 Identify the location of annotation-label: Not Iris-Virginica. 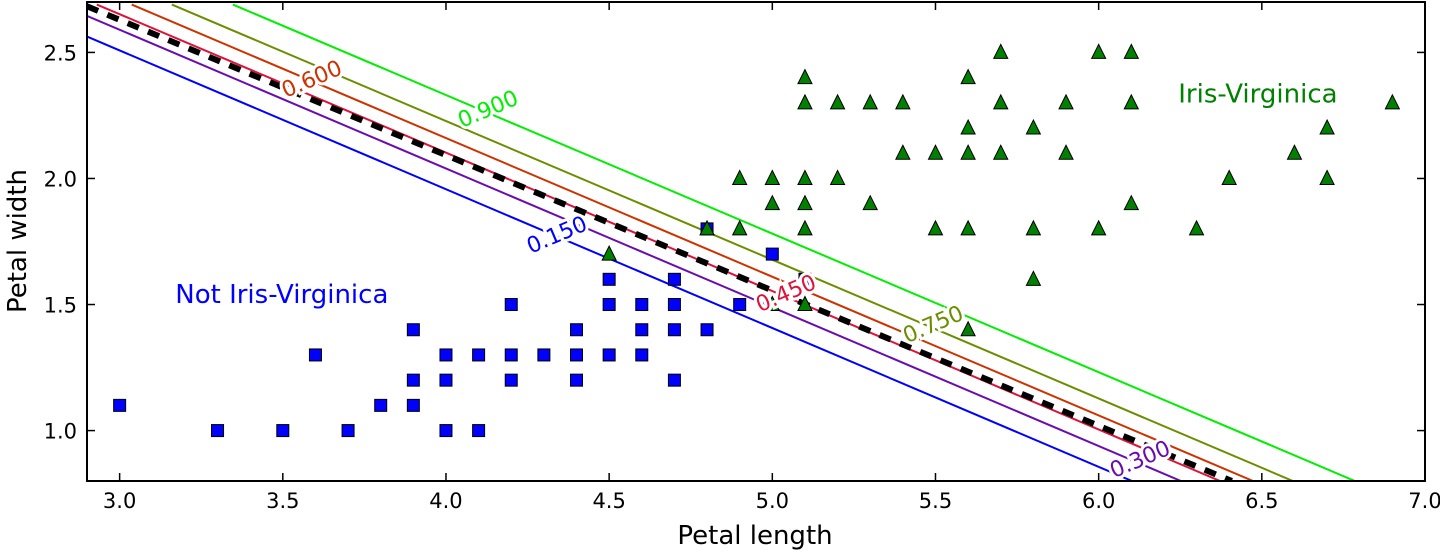
(281, 295).